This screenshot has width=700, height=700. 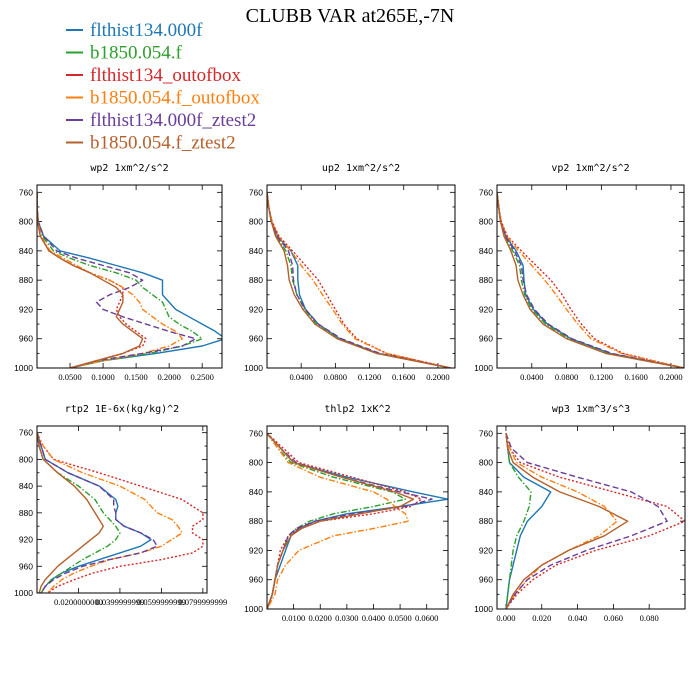 I want to click on x-tick-label: 0.060, so click(x=613, y=618).